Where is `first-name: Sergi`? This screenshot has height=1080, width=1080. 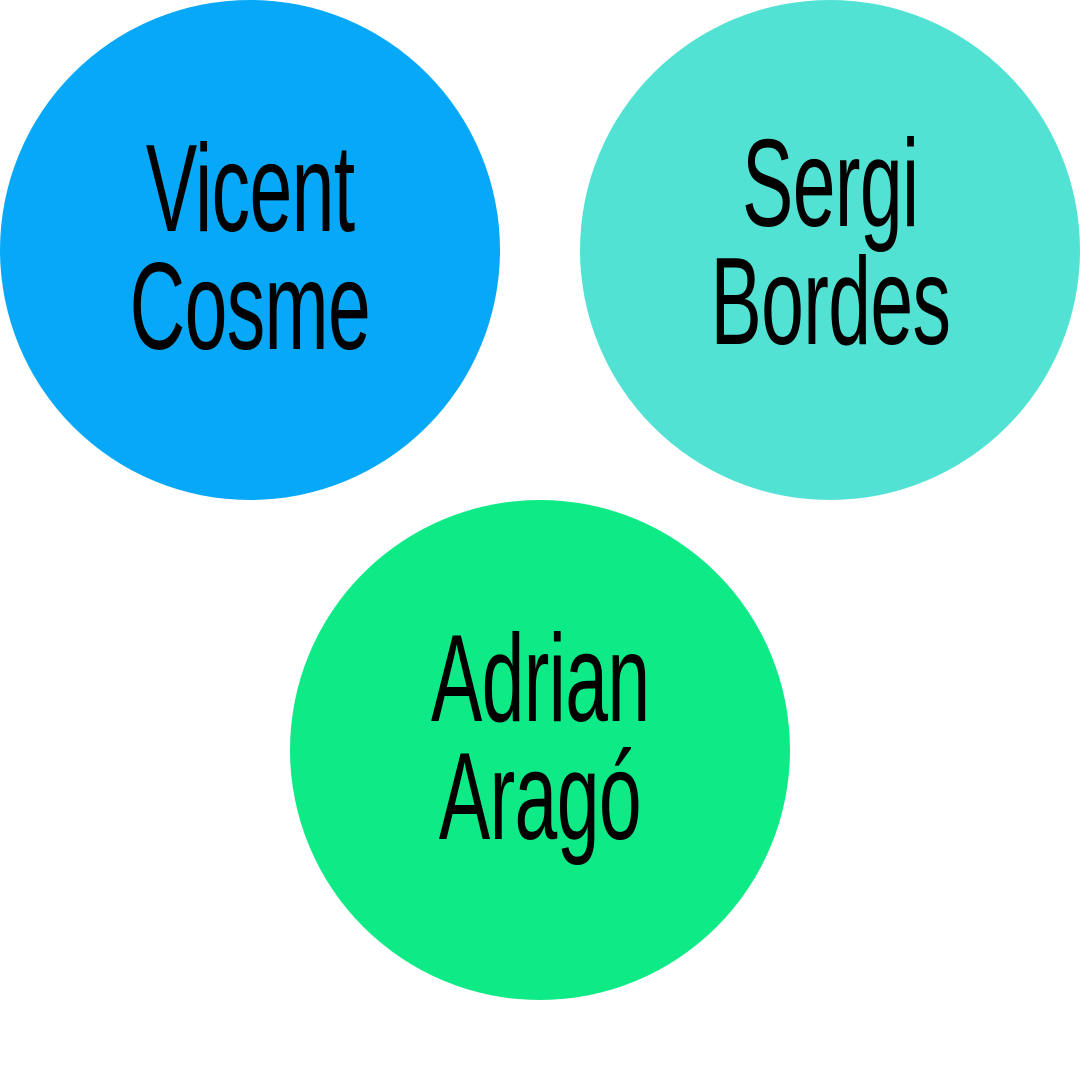
first-name: Sergi is located at coordinates (830, 184).